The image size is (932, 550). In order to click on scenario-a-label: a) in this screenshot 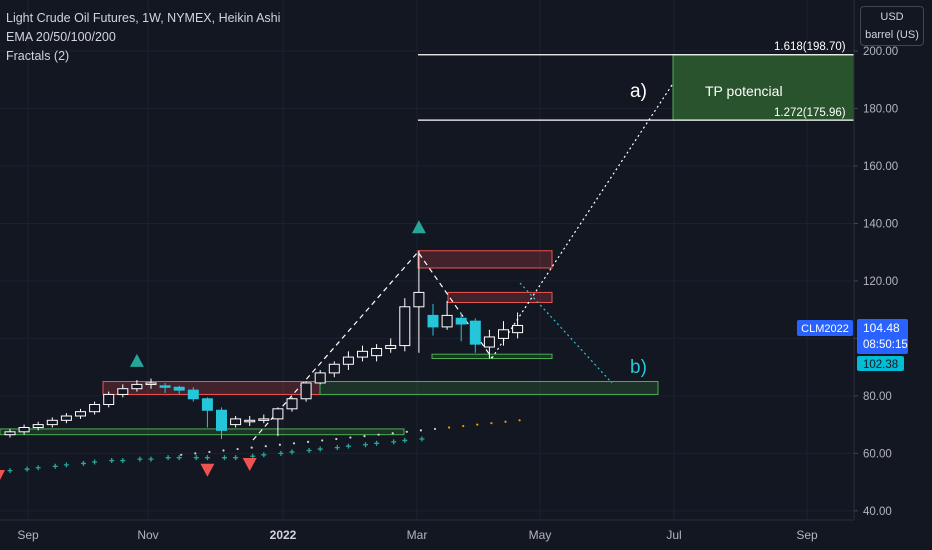, I will do `click(638, 91)`.